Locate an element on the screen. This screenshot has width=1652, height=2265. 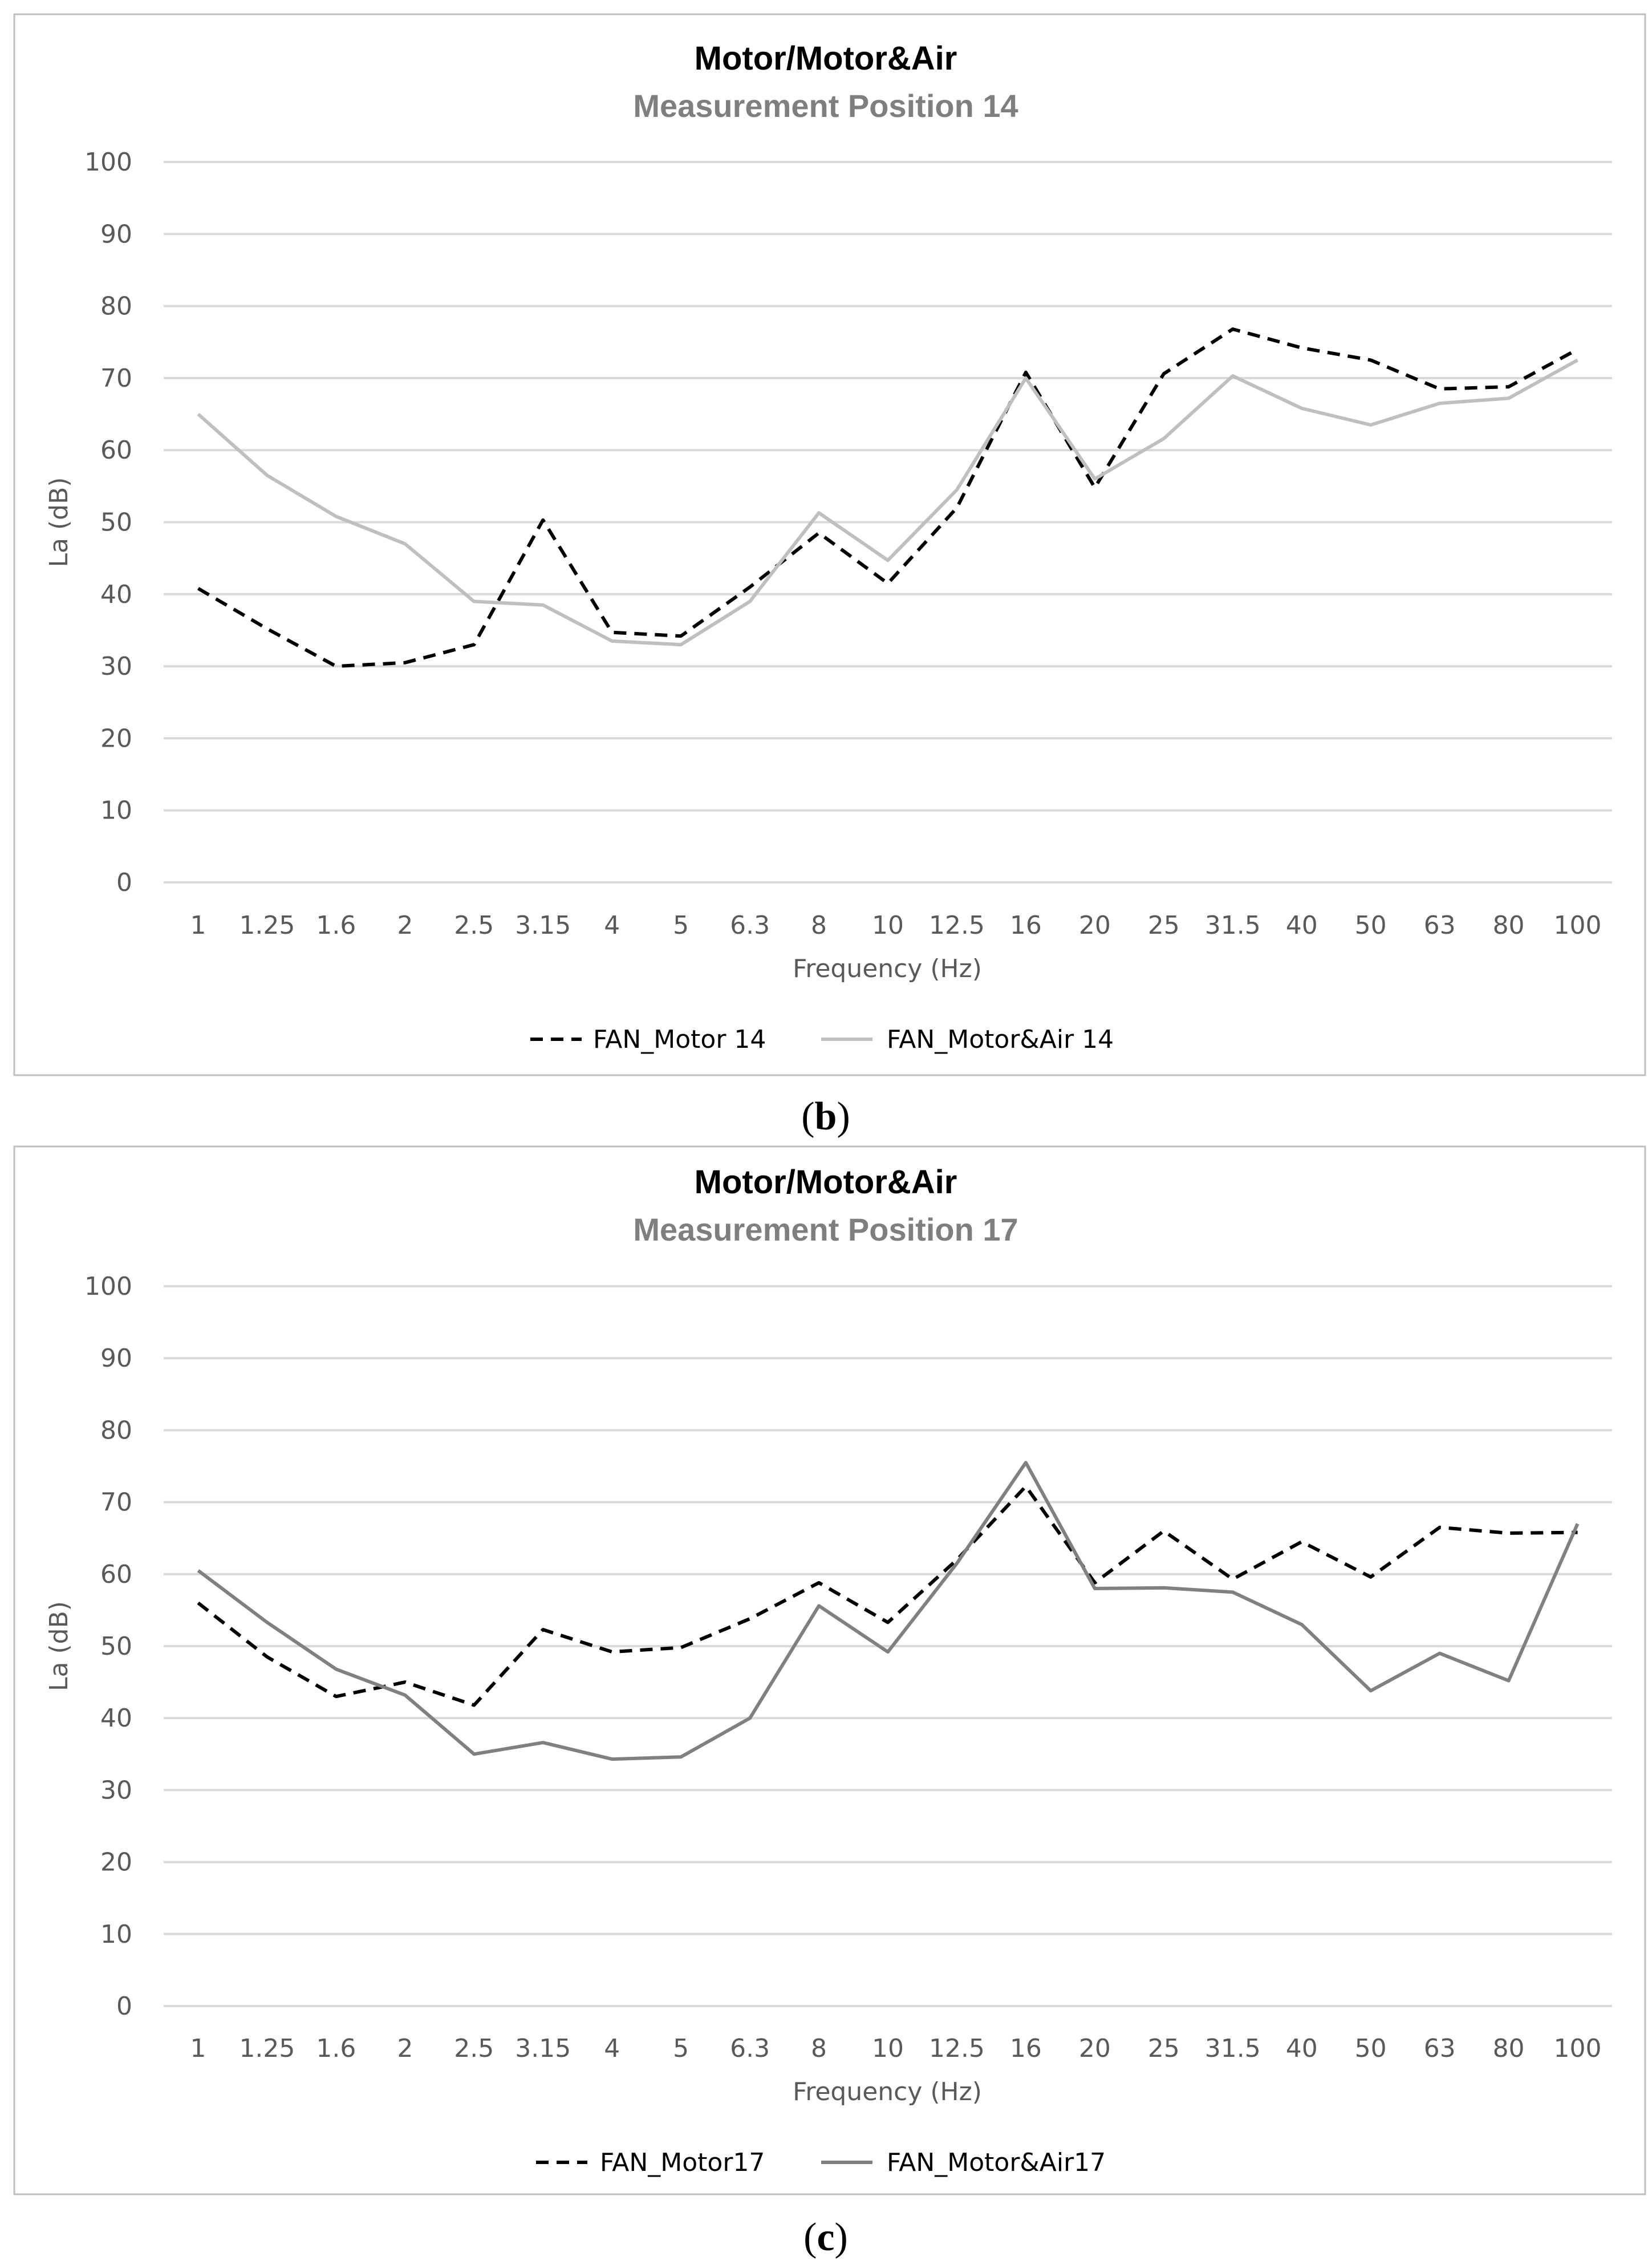
legend-label: FAN_Motor&Air17 is located at coordinates (996, 2162).